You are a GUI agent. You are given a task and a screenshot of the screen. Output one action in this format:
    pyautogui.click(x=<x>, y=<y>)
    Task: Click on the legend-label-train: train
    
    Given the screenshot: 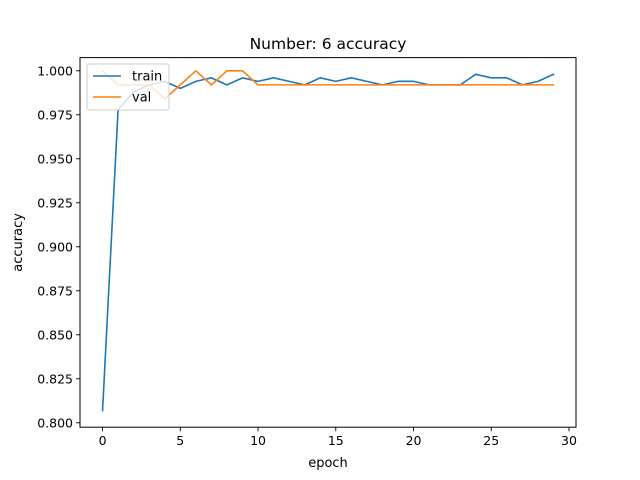 What is the action you would take?
    pyautogui.click(x=147, y=77)
    